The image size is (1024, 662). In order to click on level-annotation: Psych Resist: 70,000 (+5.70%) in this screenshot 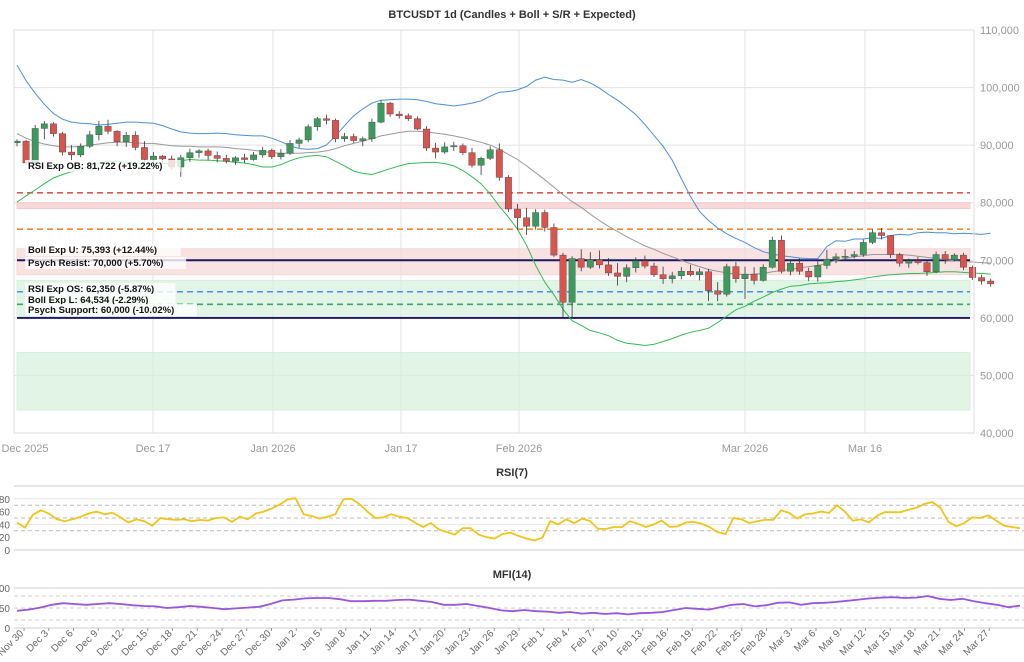, I will do `click(95, 263)`.